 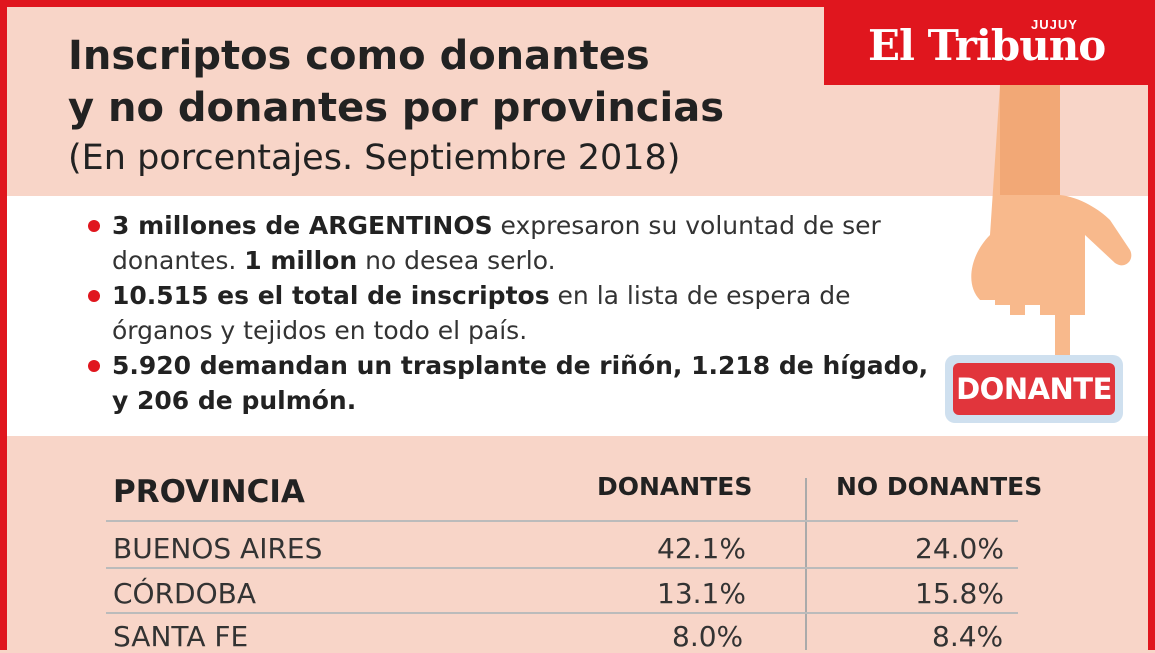 I want to click on header-province: PROVINCIA, so click(x=209, y=492).